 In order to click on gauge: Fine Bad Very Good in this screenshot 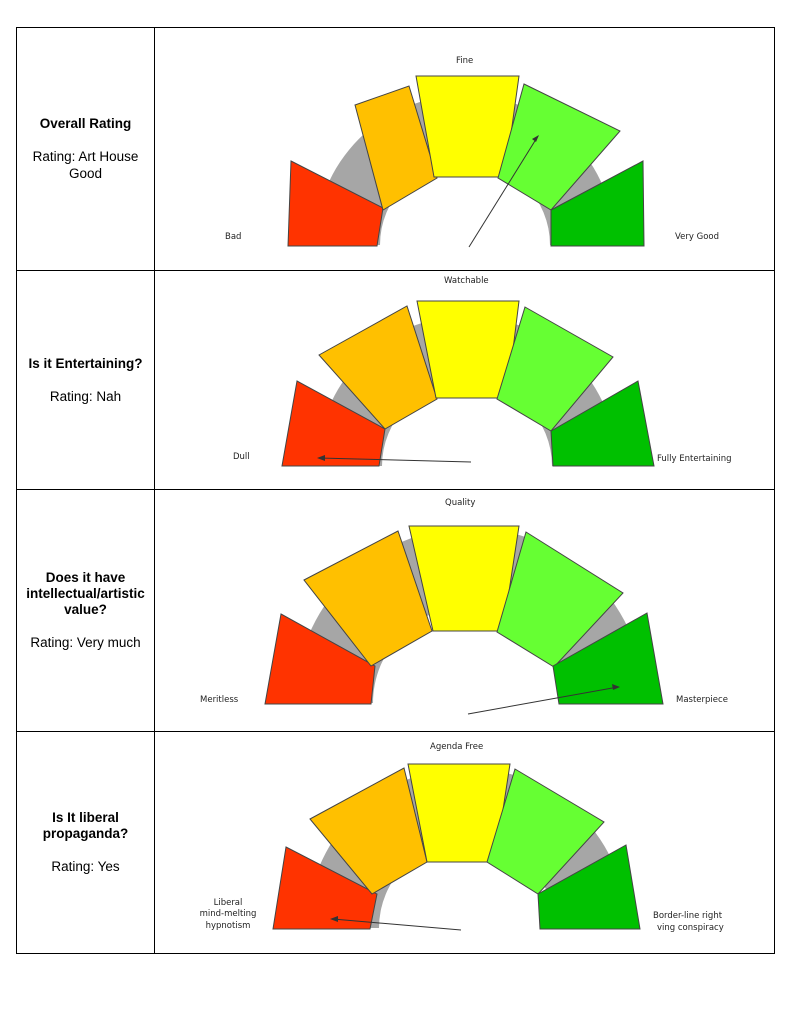, I will do `click(472, 152)`.